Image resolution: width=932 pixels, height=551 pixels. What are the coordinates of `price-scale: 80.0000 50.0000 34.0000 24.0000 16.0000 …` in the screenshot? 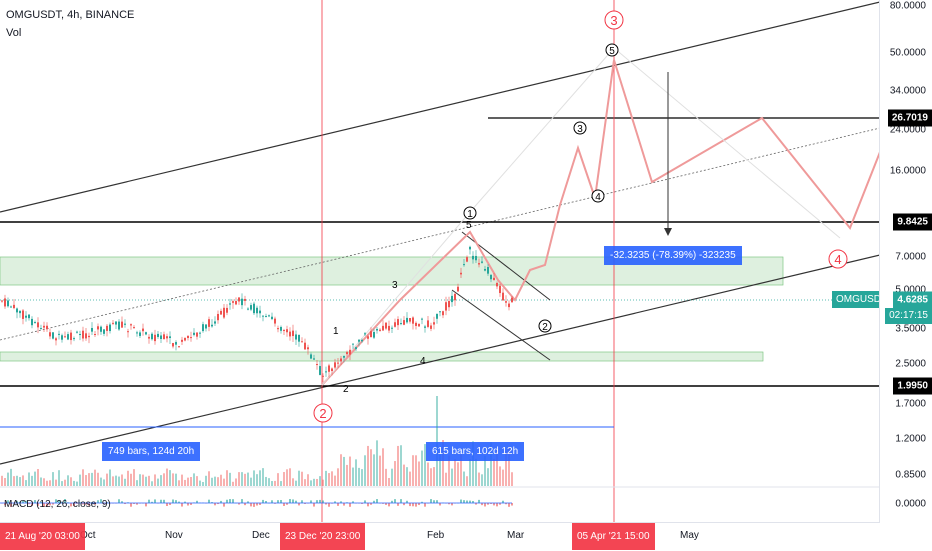 It's located at (905, 275).